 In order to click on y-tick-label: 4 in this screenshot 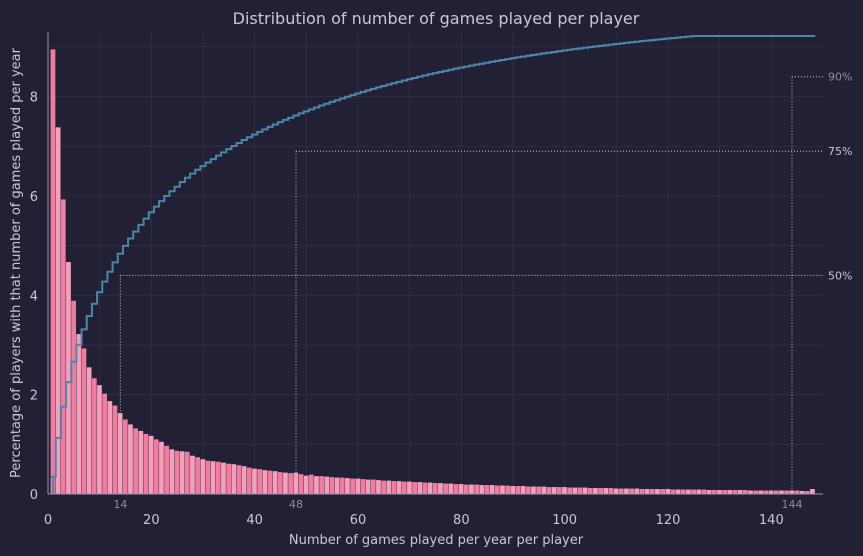, I will do `click(34, 296)`.